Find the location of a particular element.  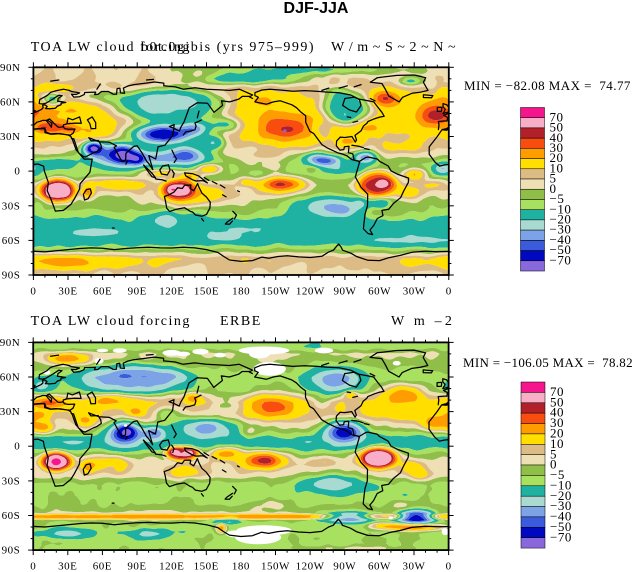

svg-text: b0t.0gibis (yrs 975–999) is located at coordinates (228, 47).